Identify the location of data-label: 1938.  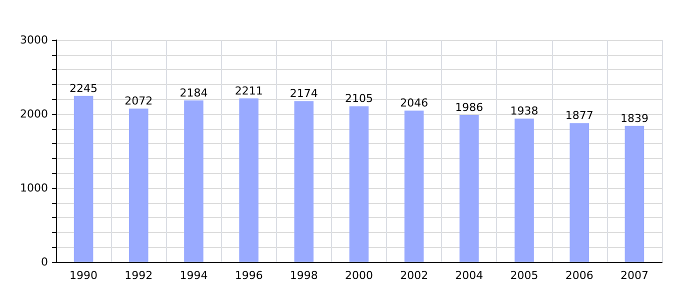
(524, 111).